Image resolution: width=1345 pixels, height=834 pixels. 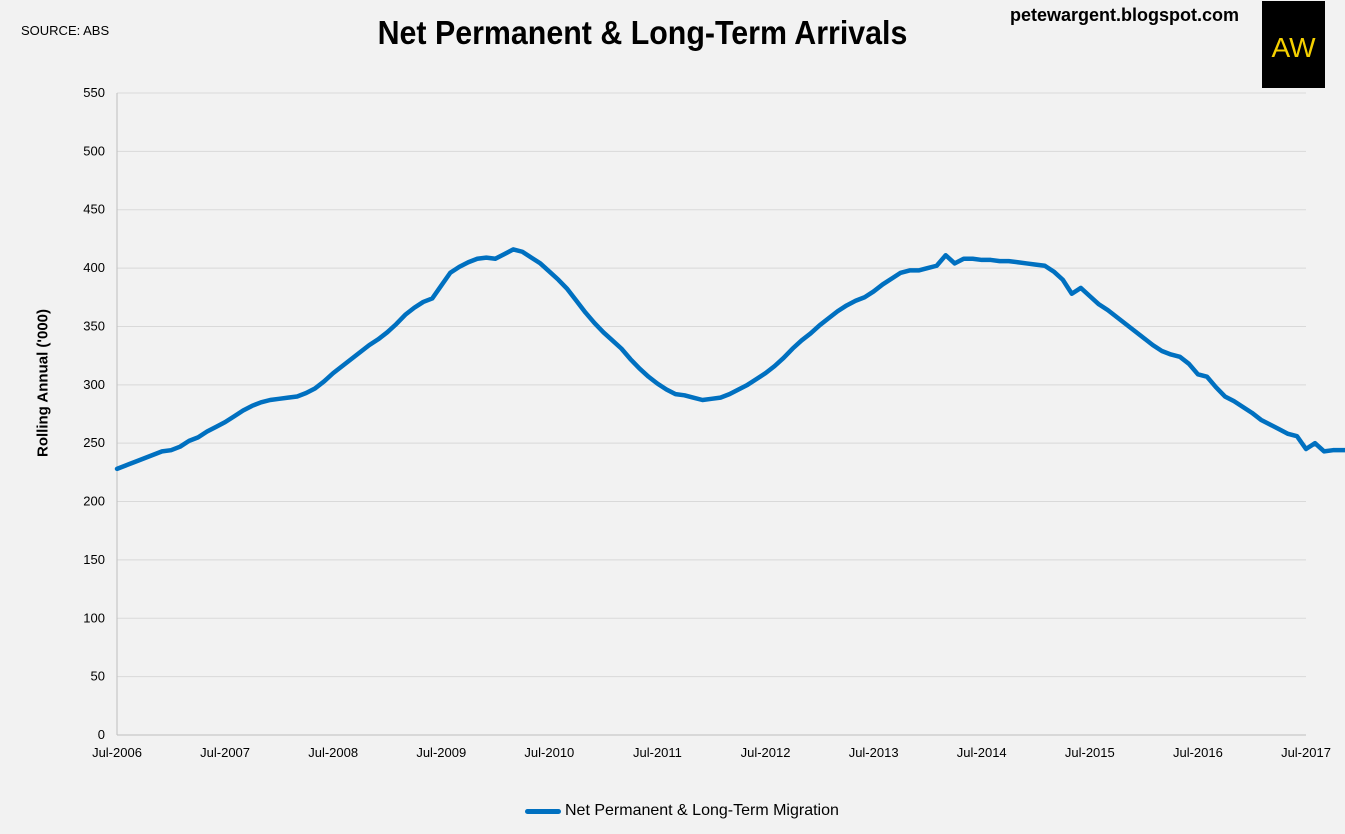 I want to click on aw-logo-icon: AW, so click(x=1293, y=47).